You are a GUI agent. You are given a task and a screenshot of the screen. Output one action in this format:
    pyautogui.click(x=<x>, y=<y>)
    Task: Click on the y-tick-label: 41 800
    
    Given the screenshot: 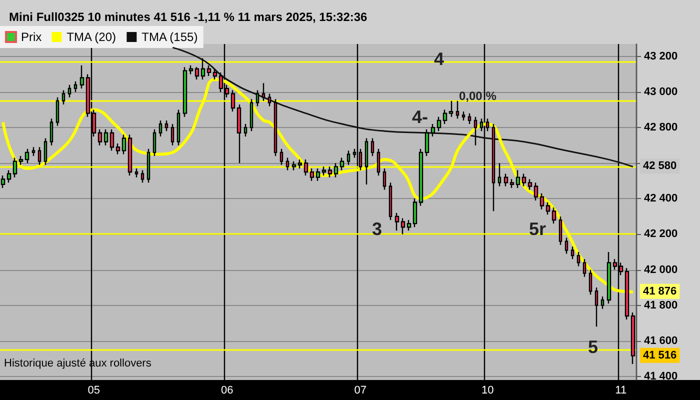 What is the action you would take?
    pyautogui.click(x=661, y=305)
    